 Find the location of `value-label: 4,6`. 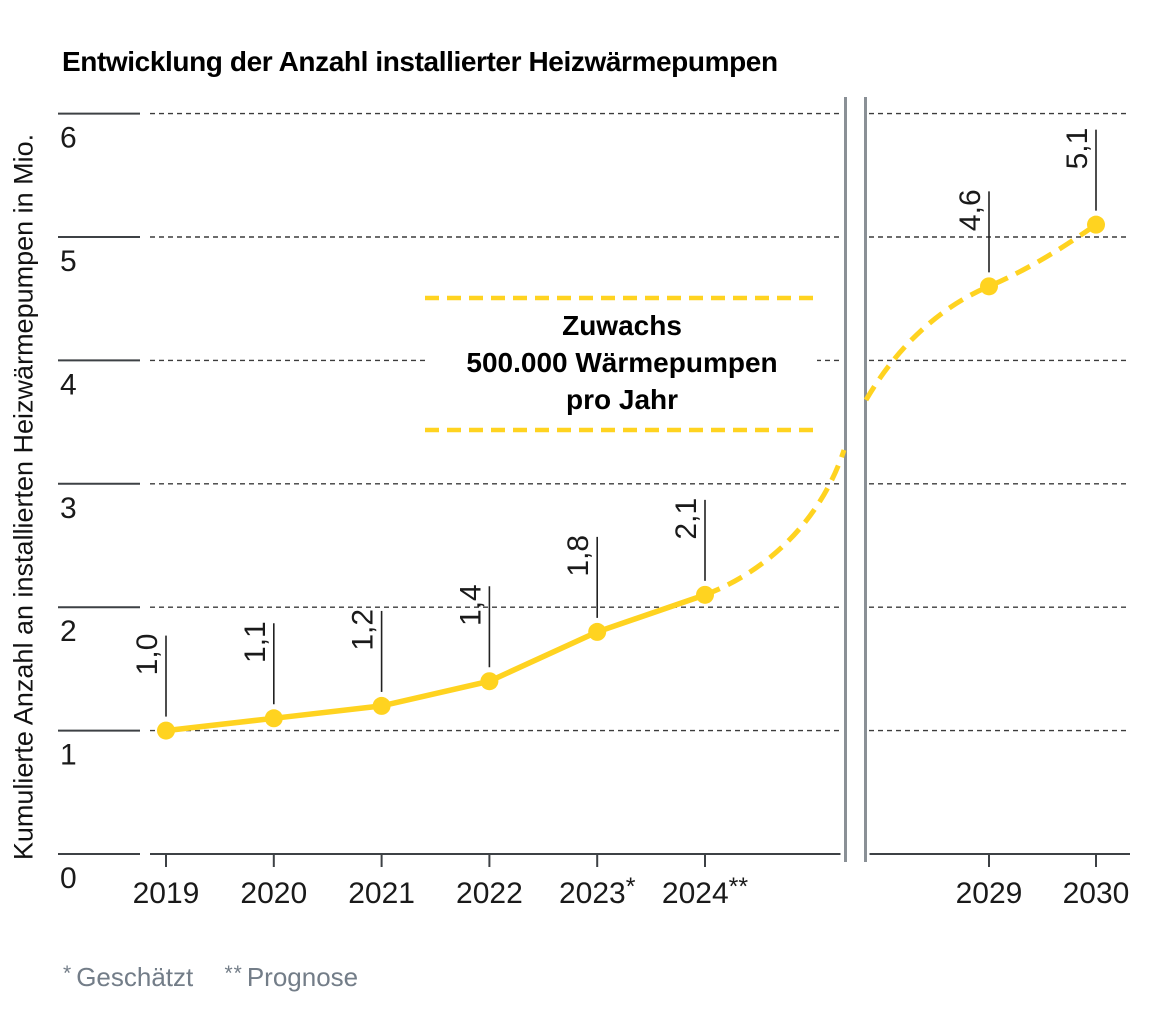

value-label: 4,6 is located at coordinates (970, 210).